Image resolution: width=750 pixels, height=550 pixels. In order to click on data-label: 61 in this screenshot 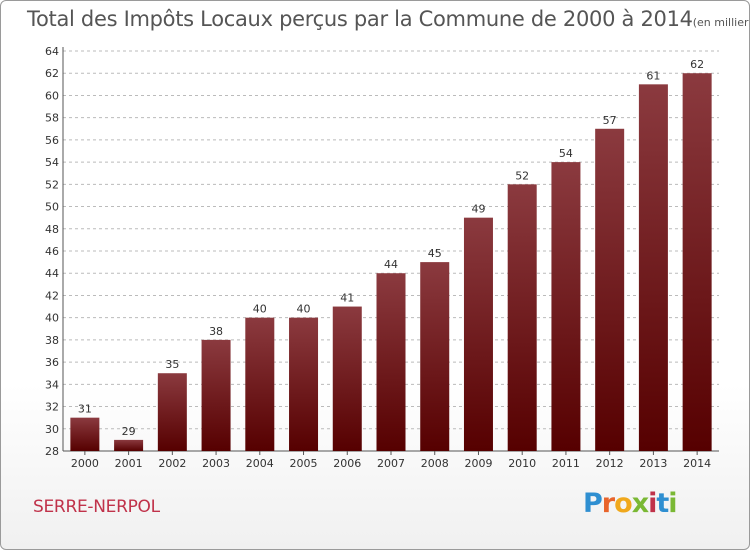, I will do `click(653, 75)`.